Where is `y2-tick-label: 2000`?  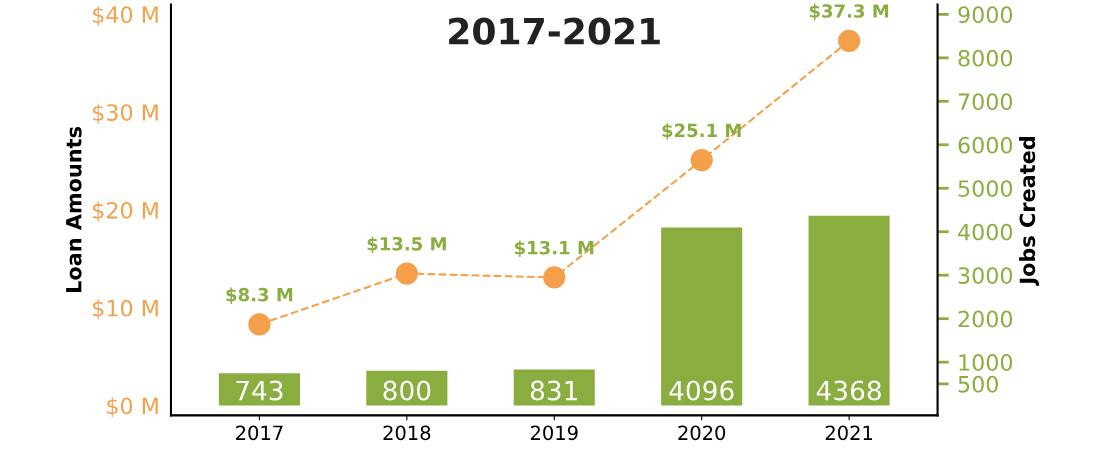 y2-tick-label: 2000 is located at coordinates (985, 319).